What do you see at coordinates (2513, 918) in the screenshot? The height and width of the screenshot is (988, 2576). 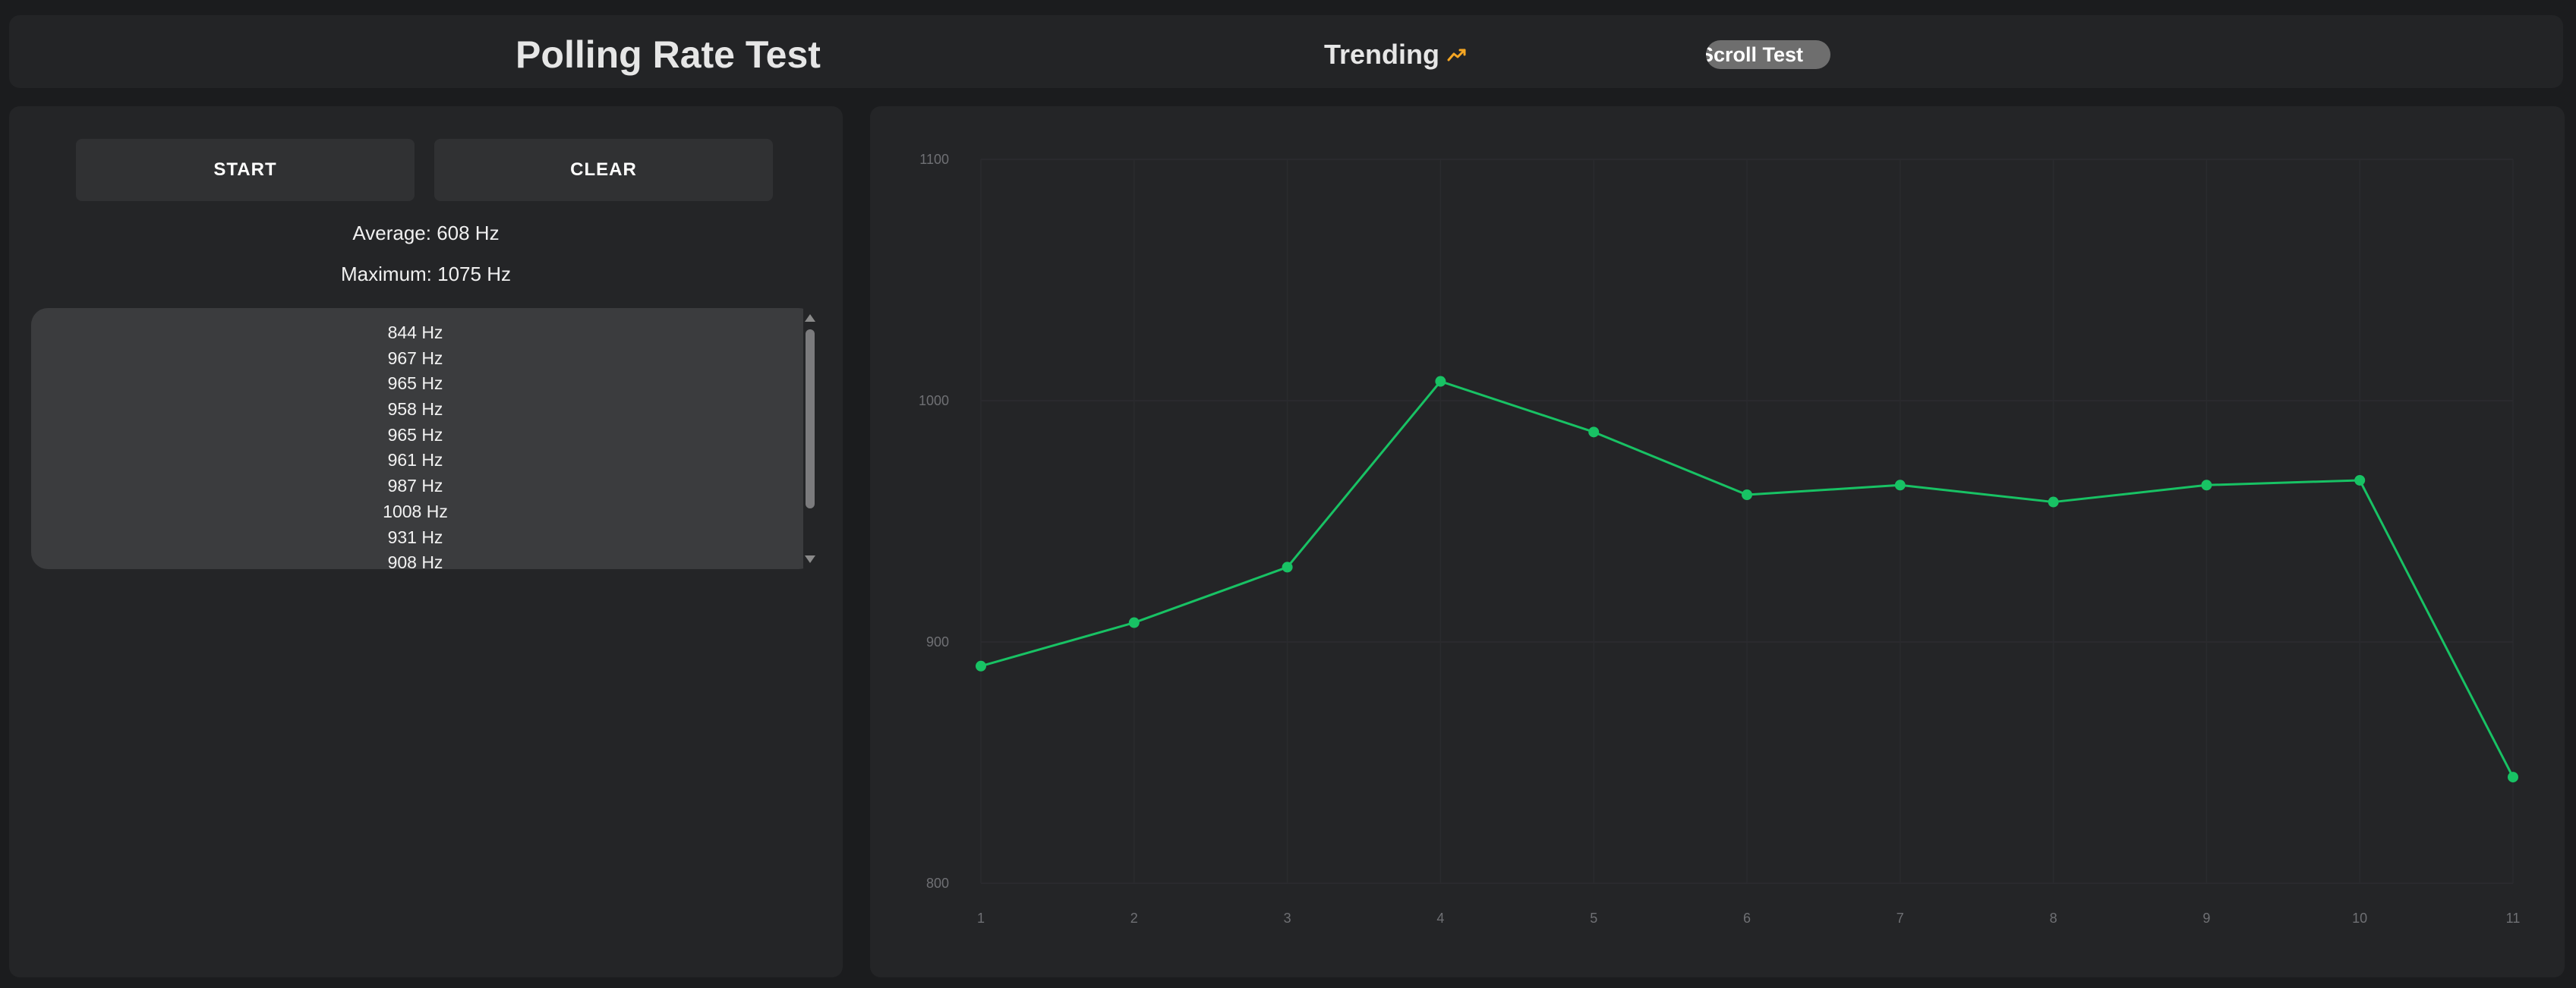 I see `x-tick-label: 11` at bounding box center [2513, 918].